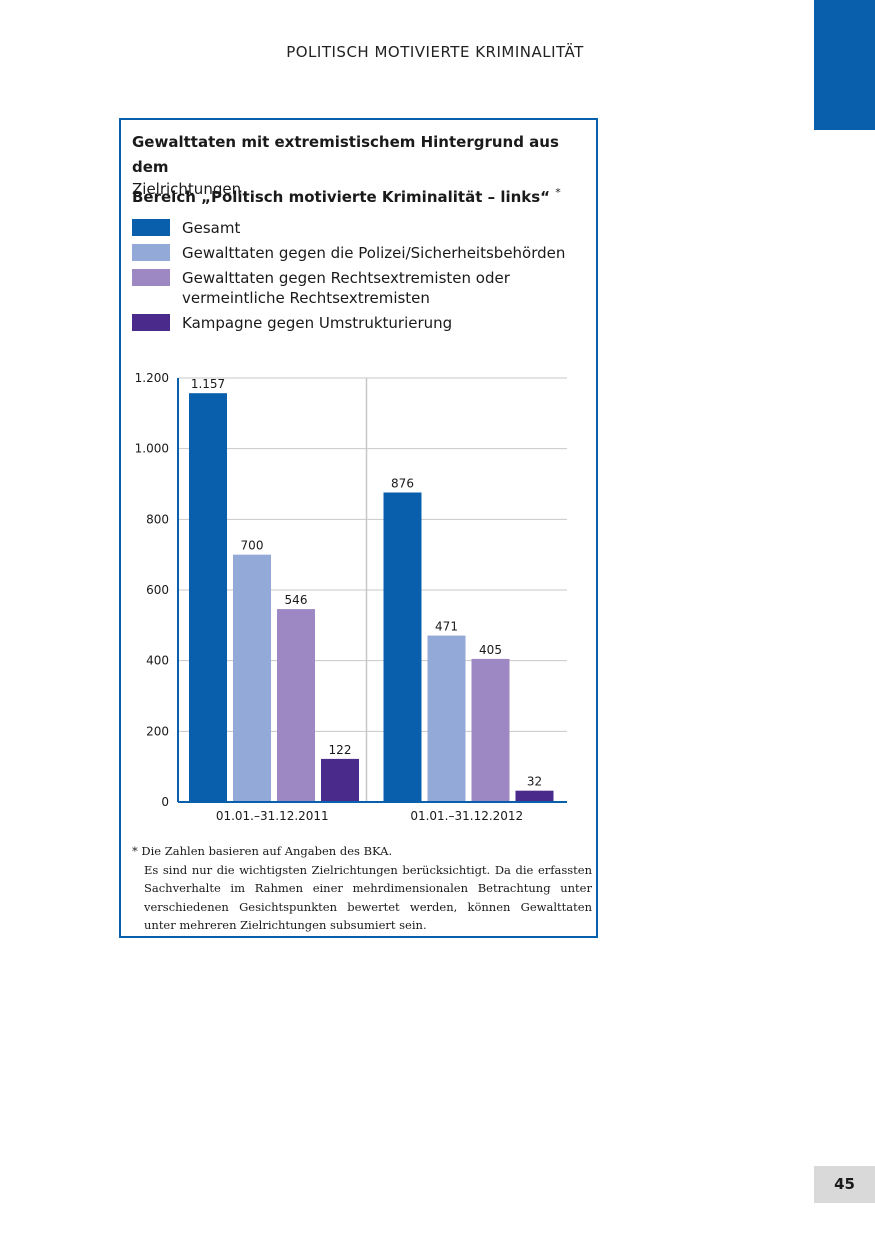 The height and width of the screenshot is (1241, 875). I want to click on running-title: POLITISCH MOTIVIERTE KRIMINALITÄT, so click(435, 52).